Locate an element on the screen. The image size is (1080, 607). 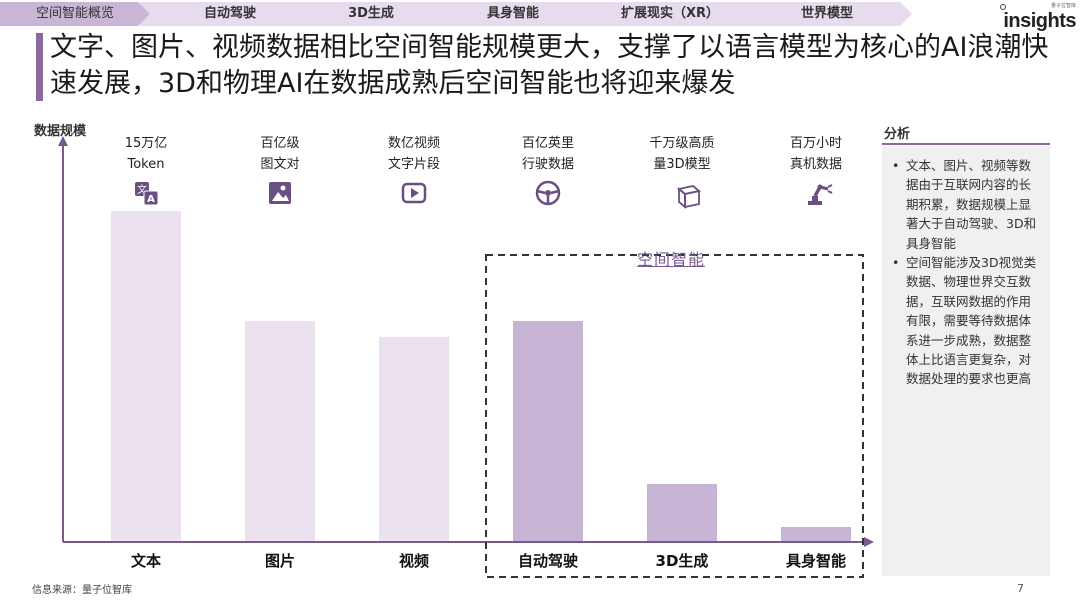
section-nav: 空间智能概览 自动驾驶 3D生成 具身智能 扩展现实（XR） 世界模型 is located at coordinates (456, 14).